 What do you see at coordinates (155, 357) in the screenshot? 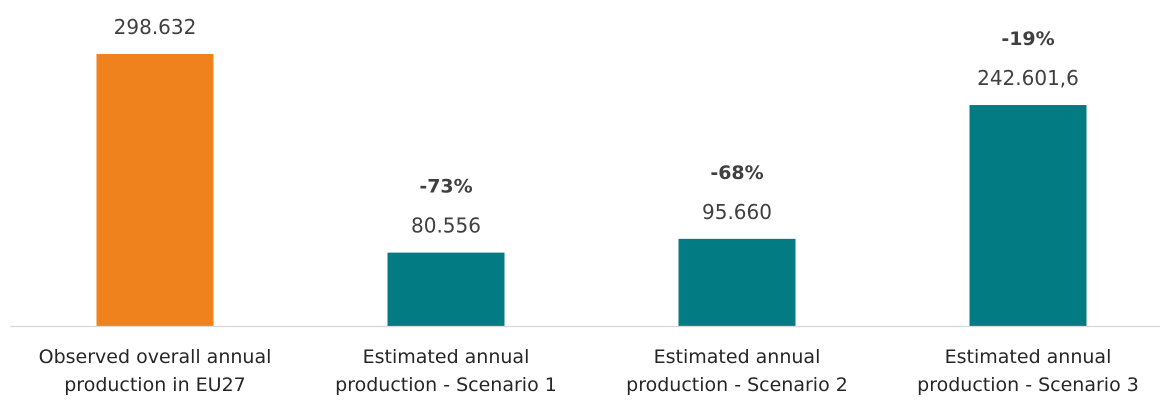
I see `category-label-1-line-1: Observed overall annual` at bounding box center [155, 357].